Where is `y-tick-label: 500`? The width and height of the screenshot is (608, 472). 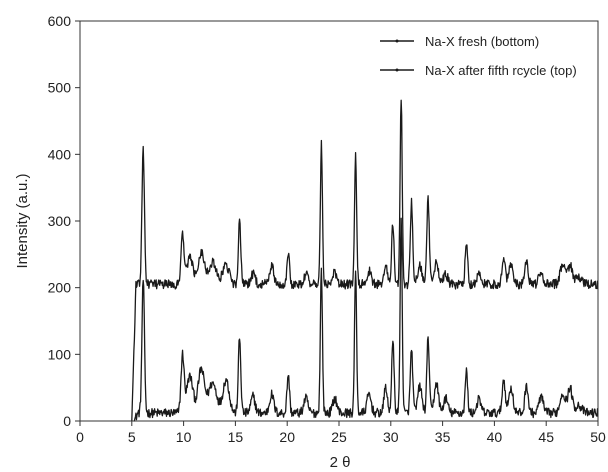 y-tick-label: 500 is located at coordinates (60, 88).